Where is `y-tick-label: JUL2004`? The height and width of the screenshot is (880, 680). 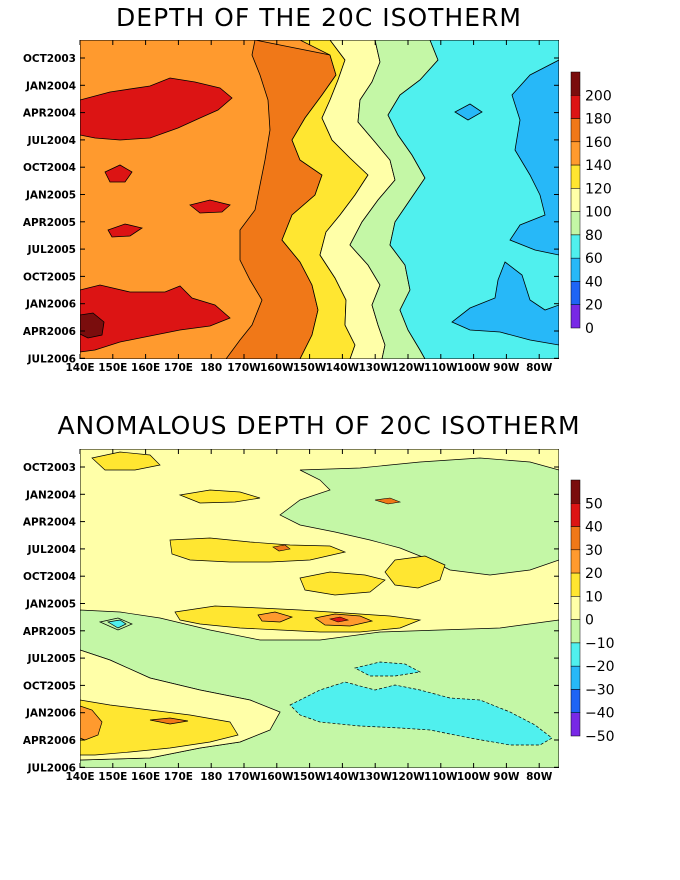 y-tick-label: JUL2004 is located at coordinates (51, 141).